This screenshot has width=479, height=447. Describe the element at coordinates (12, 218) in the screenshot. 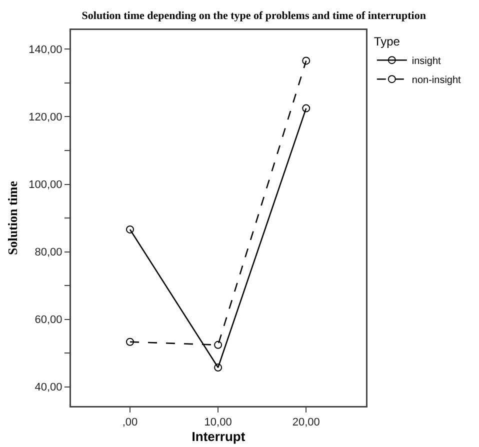

I see `y-axis-title: Solution time` at that location.